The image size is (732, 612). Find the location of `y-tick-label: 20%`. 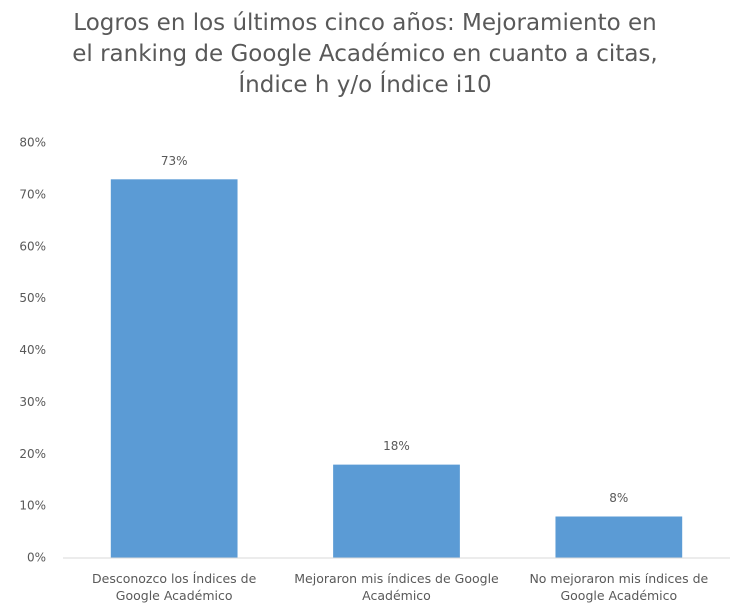

y-tick-label: 20% is located at coordinates (32, 454).